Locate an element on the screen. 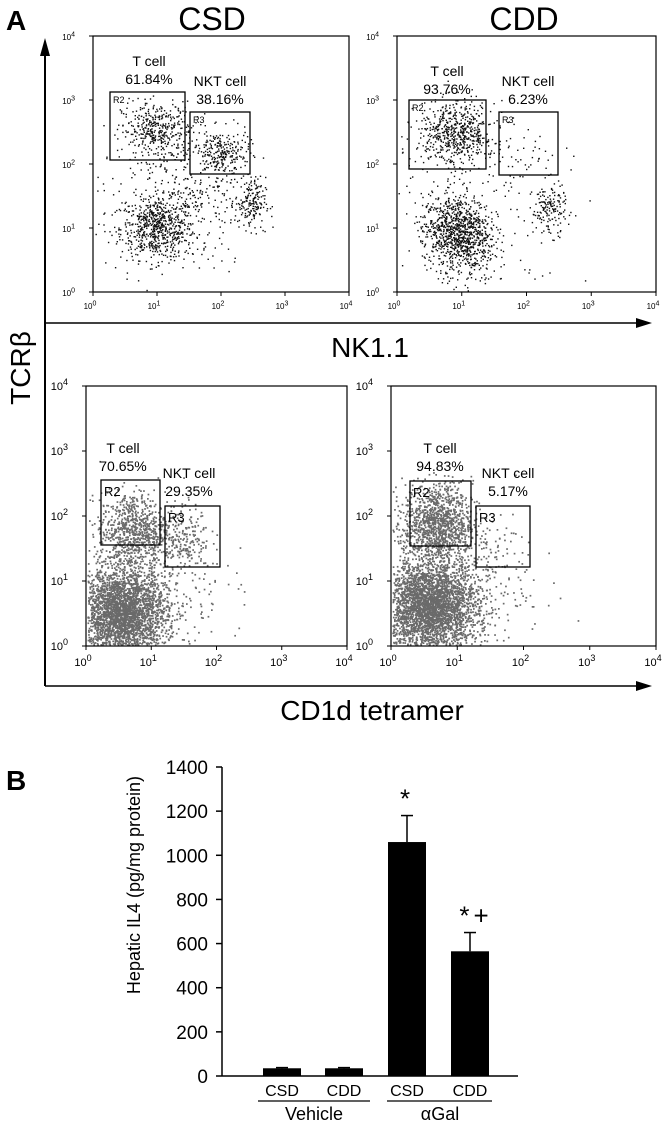 The height and width of the screenshot is (1130, 666). y-tick-label: 100 is located at coordinates (68, 292).